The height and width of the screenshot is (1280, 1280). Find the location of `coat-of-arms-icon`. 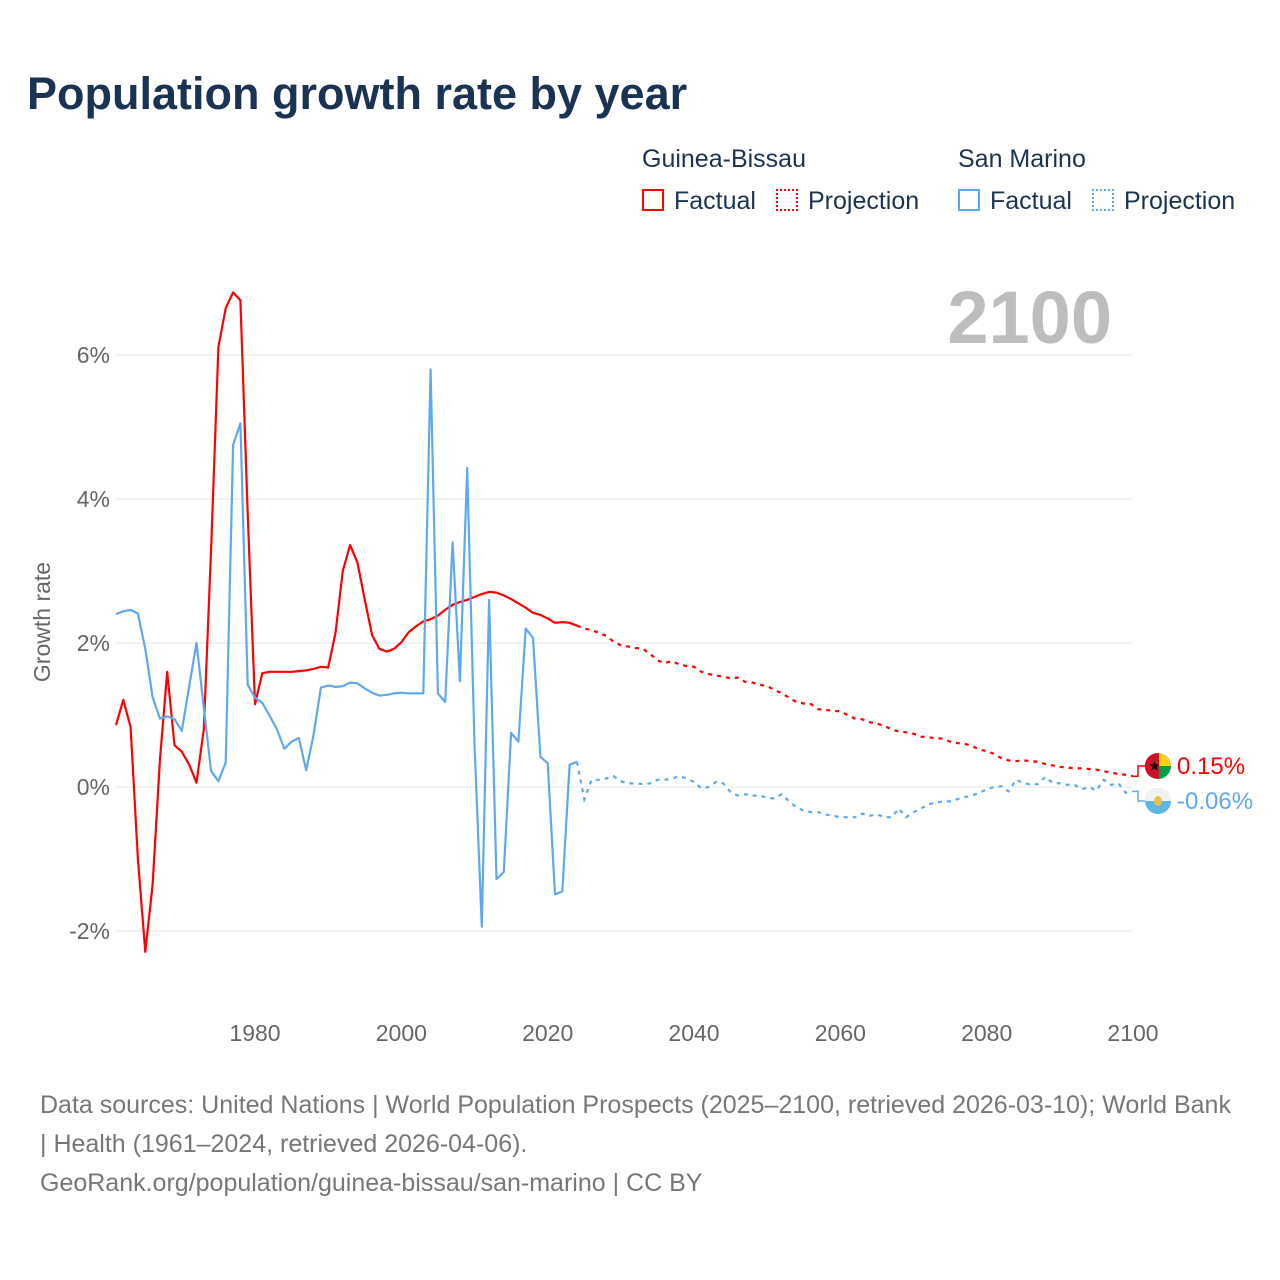

coat-of-arms-icon is located at coordinates (1158, 801).